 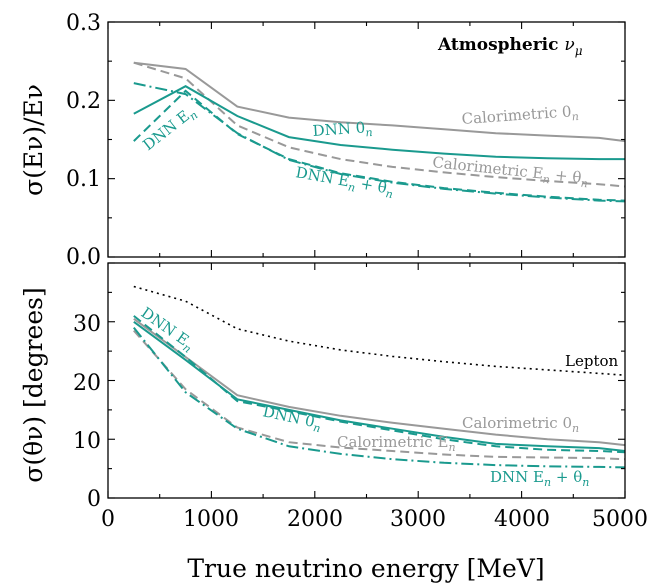 What do you see at coordinates (83, 101) in the screenshot?
I see `top-ytick-label: 0.2` at bounding box center [83, 101].